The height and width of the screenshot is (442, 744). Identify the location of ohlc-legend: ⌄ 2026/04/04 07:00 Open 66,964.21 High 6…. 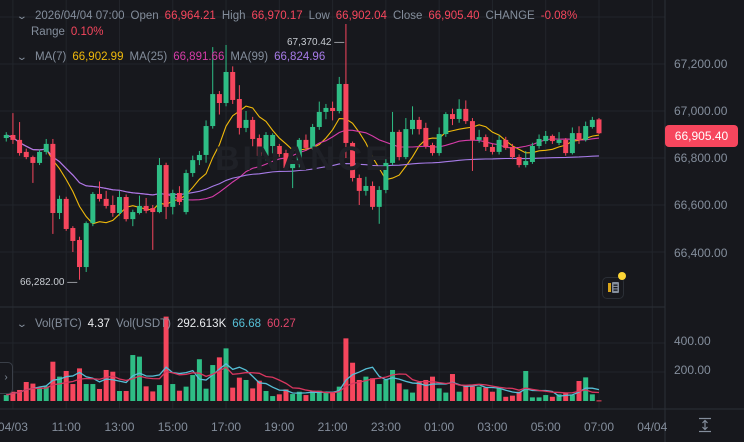
(299, 16).